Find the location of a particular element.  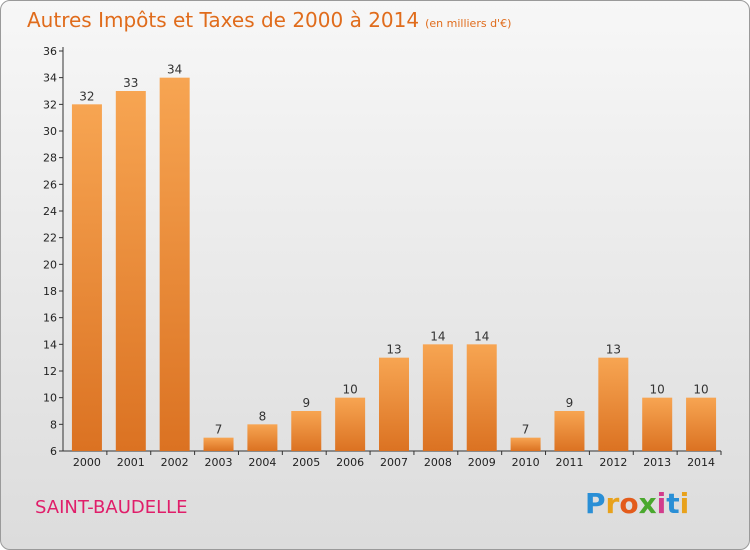

logo-letter: t is located at coordinates (673, 503).